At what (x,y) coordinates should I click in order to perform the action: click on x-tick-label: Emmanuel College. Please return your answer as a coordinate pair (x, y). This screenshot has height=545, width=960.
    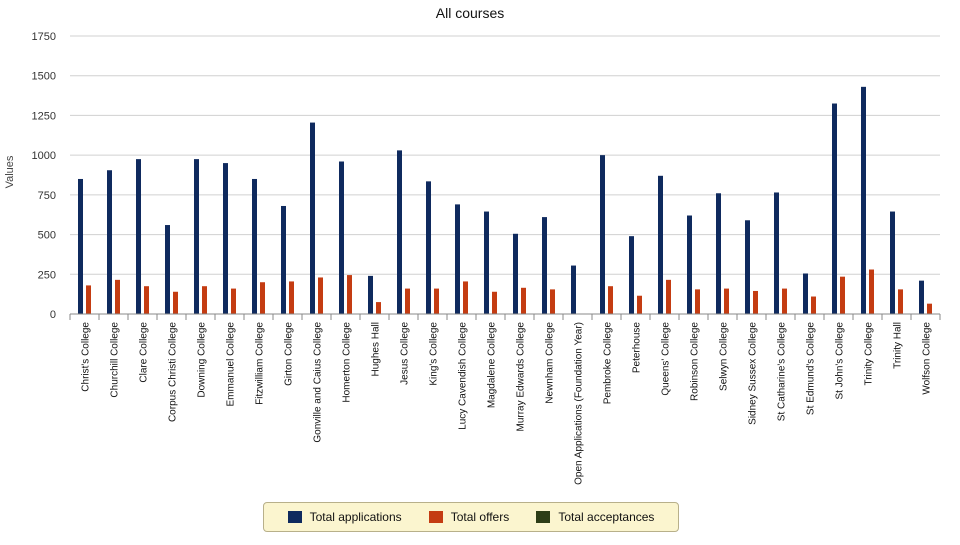
    Looking at the image, I should click on (231, 364).